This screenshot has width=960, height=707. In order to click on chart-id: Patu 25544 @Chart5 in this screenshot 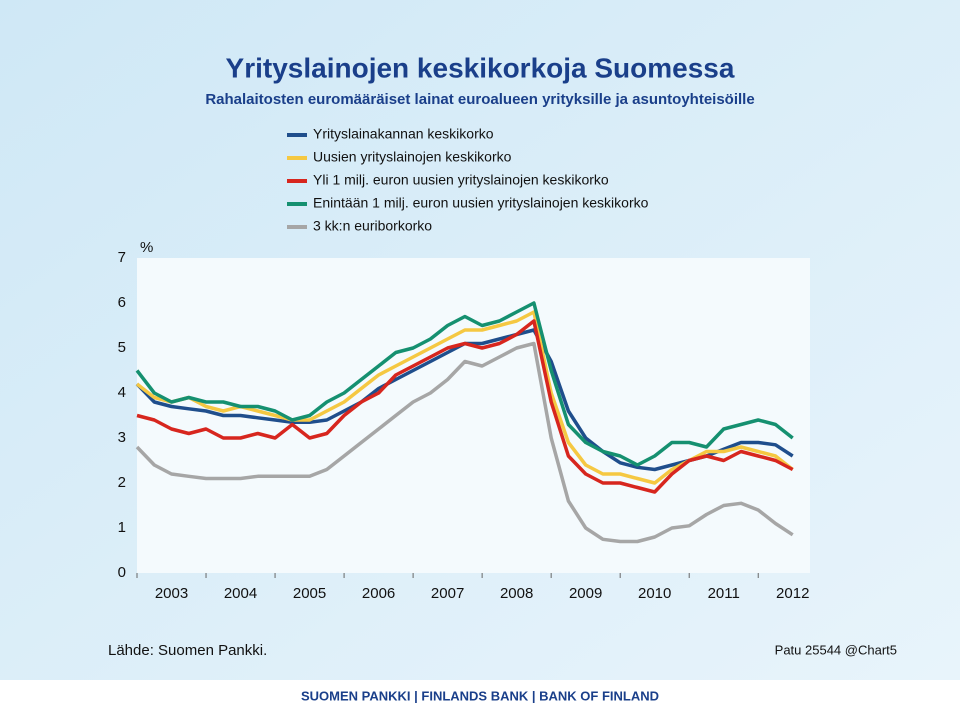, I will do `click(836, 649)`.